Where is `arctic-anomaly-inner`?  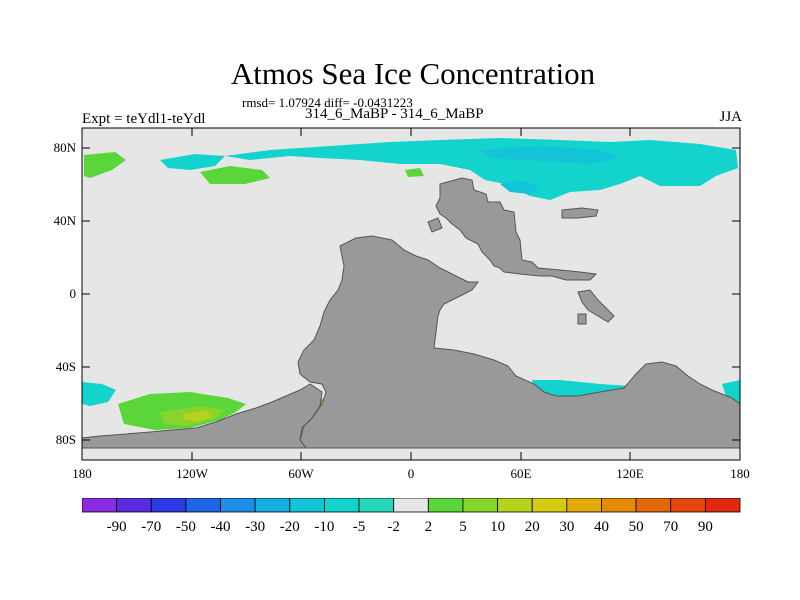 arctic-anomaly-inner is located at coordinates (550, 155).